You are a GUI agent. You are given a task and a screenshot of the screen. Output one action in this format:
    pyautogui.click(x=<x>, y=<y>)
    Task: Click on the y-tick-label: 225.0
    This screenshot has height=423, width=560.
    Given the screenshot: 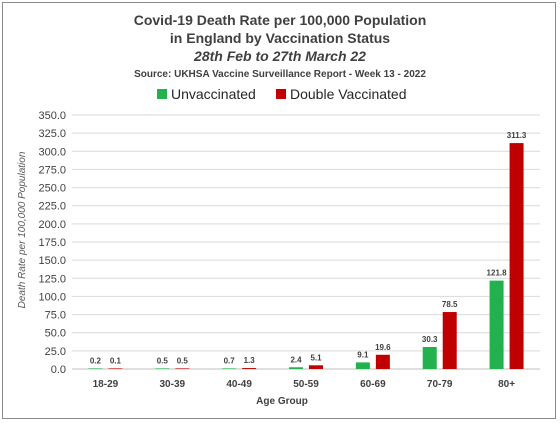 What is the action you would take?
    pyautogui.click(x=52, y=207)
    